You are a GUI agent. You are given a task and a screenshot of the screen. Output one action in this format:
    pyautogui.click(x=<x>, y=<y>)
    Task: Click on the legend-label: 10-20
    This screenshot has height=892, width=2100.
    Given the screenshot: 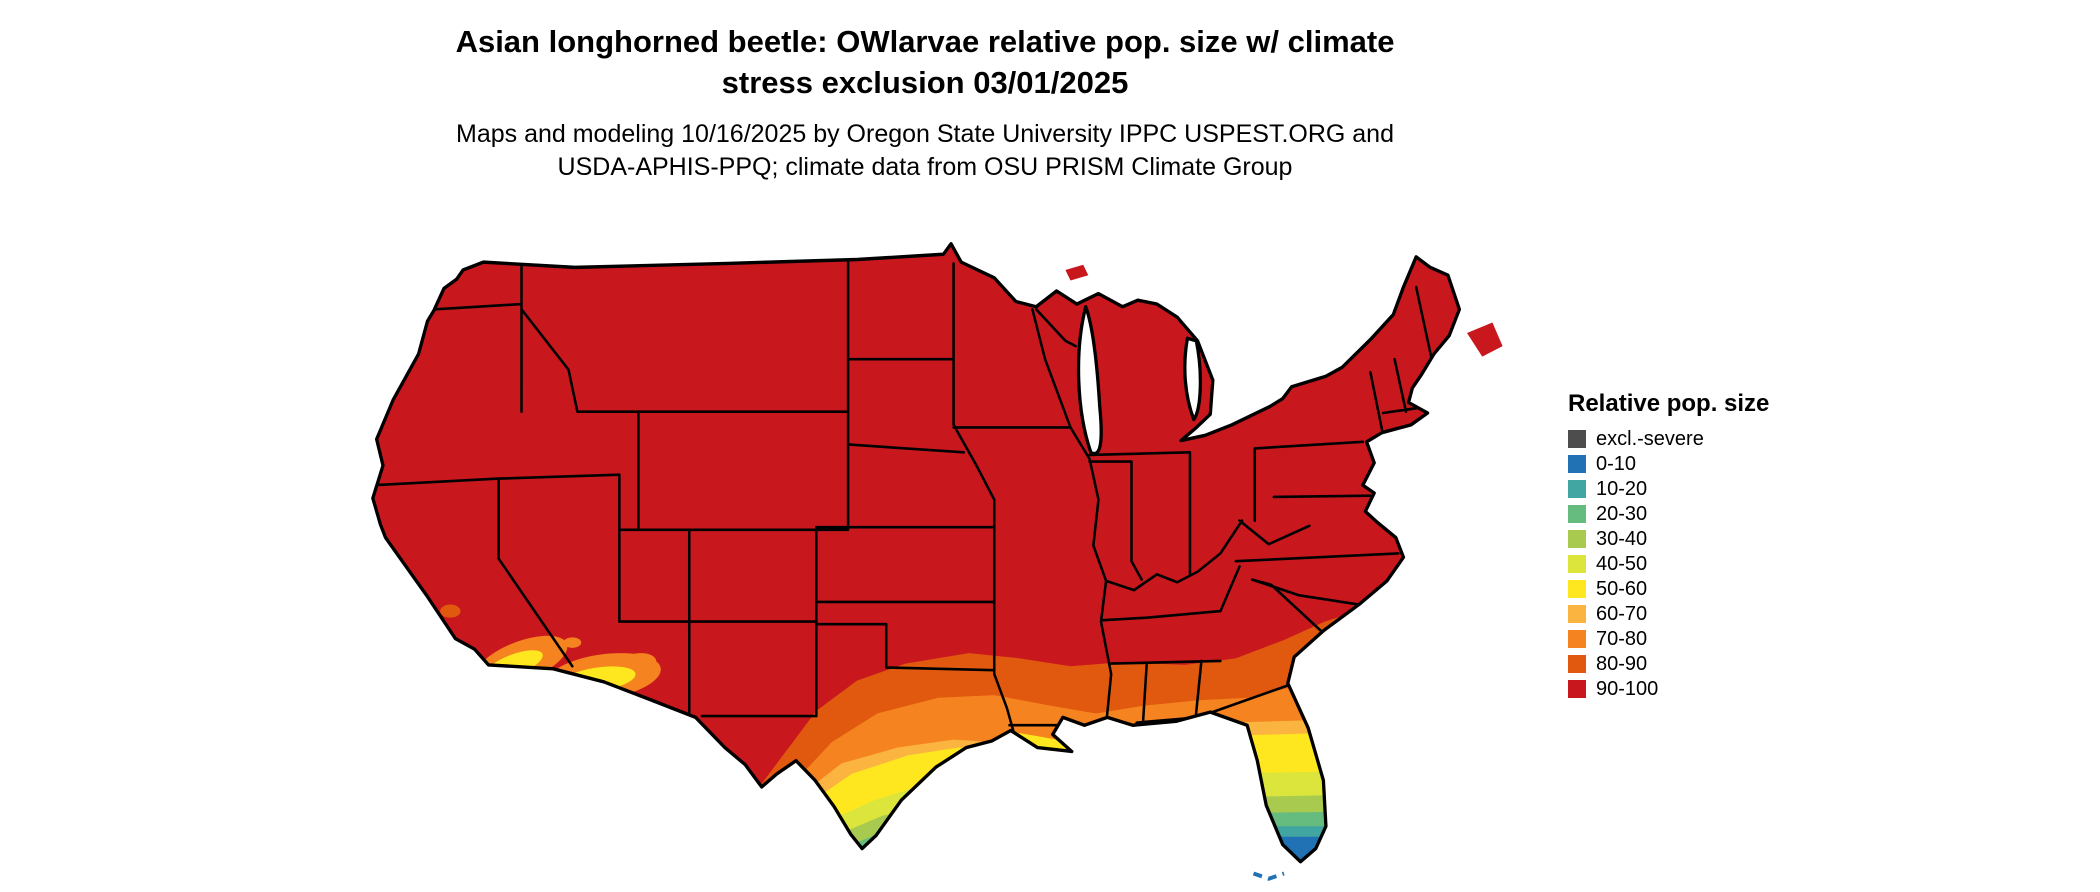 What is the action you would take?
    pyautogui.click(x=1622, y=488)
    